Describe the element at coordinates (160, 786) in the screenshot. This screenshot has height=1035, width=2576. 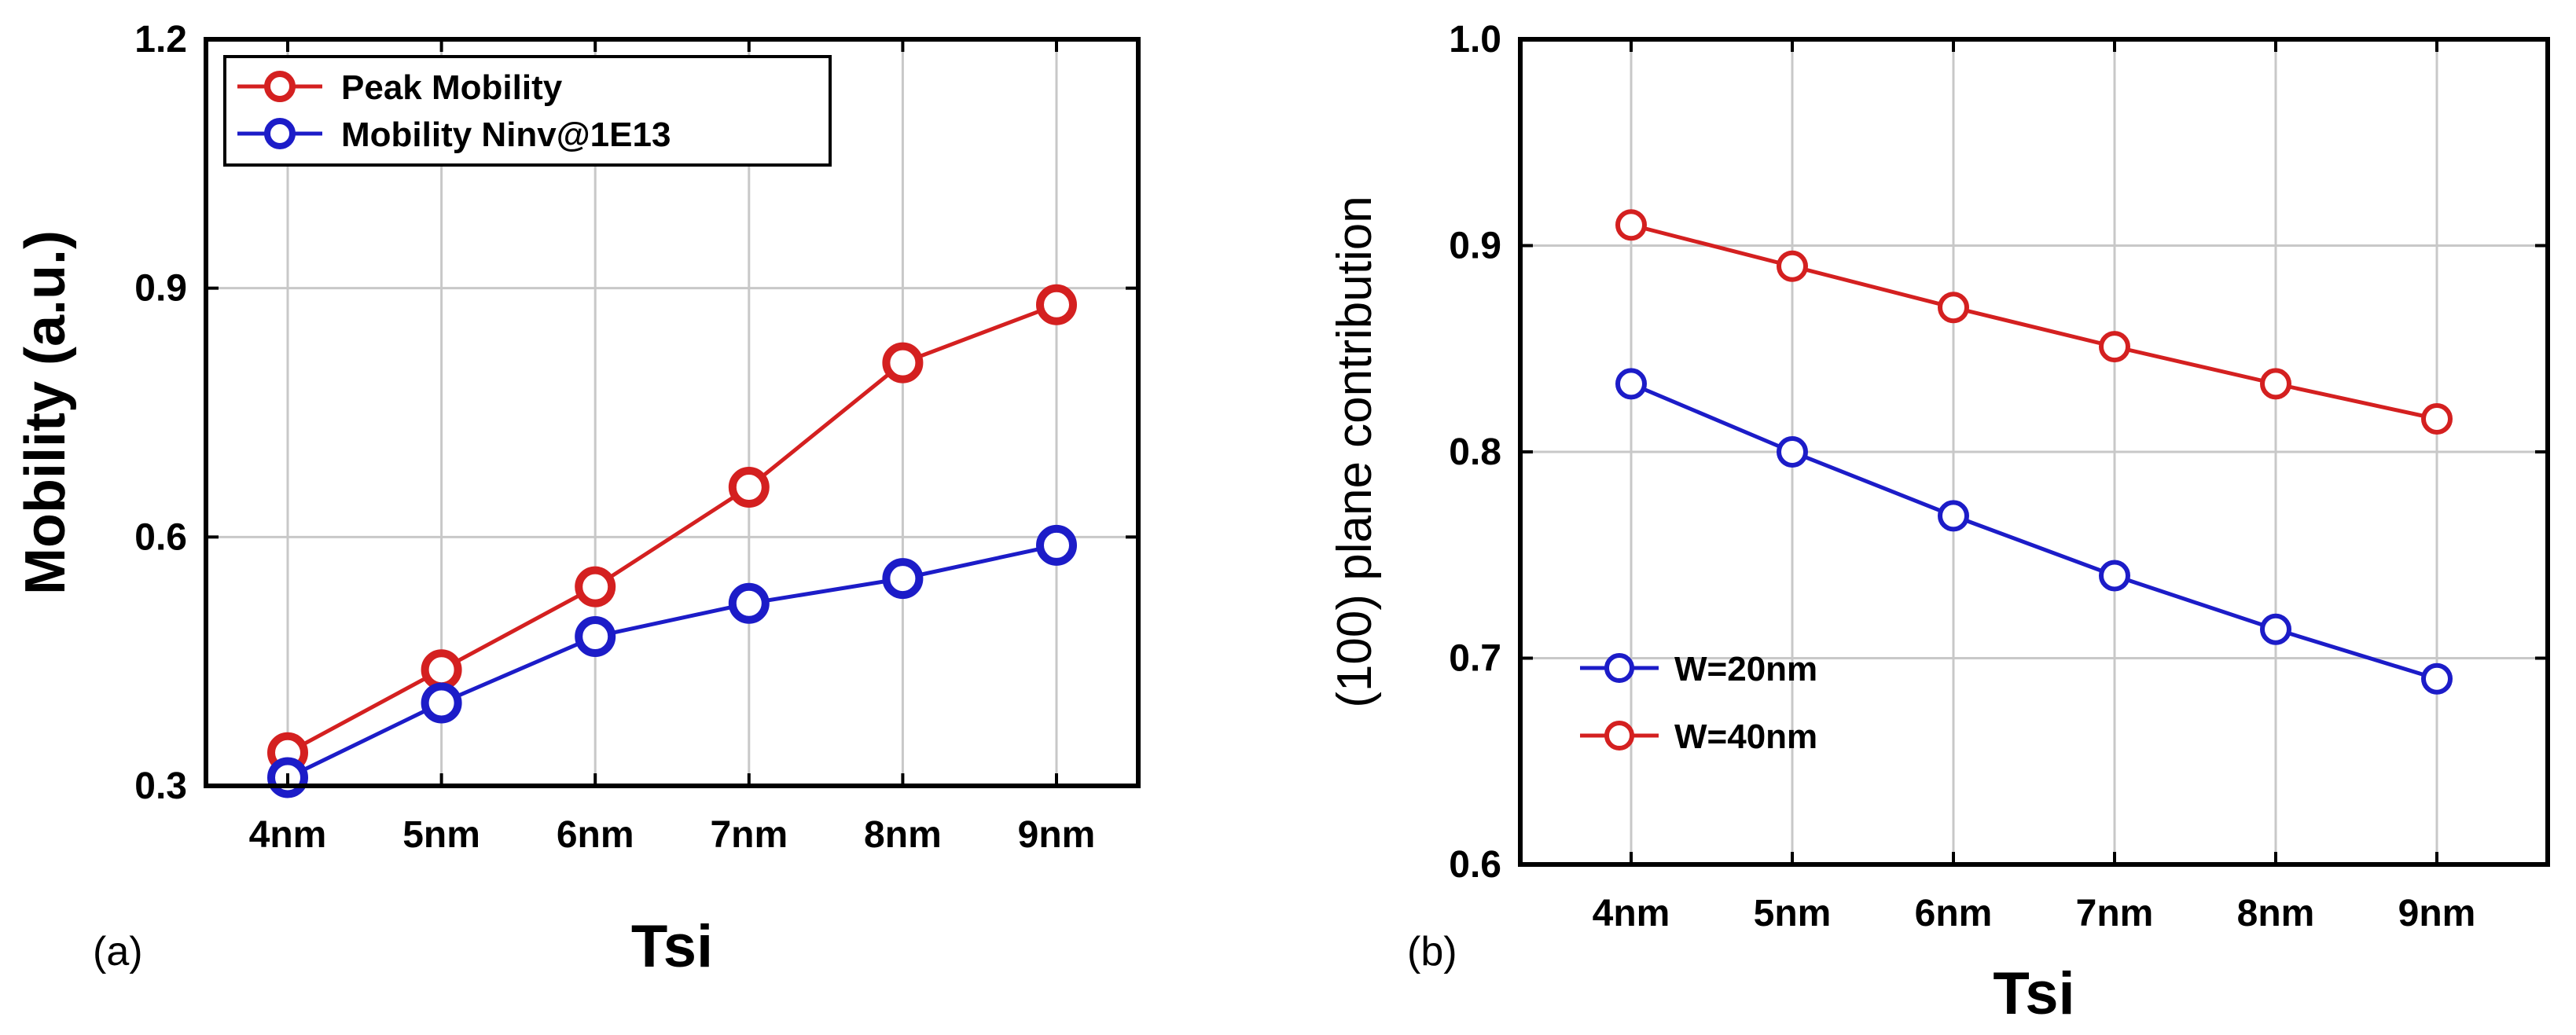
I see `y-tick-label: 0.3` at that location.